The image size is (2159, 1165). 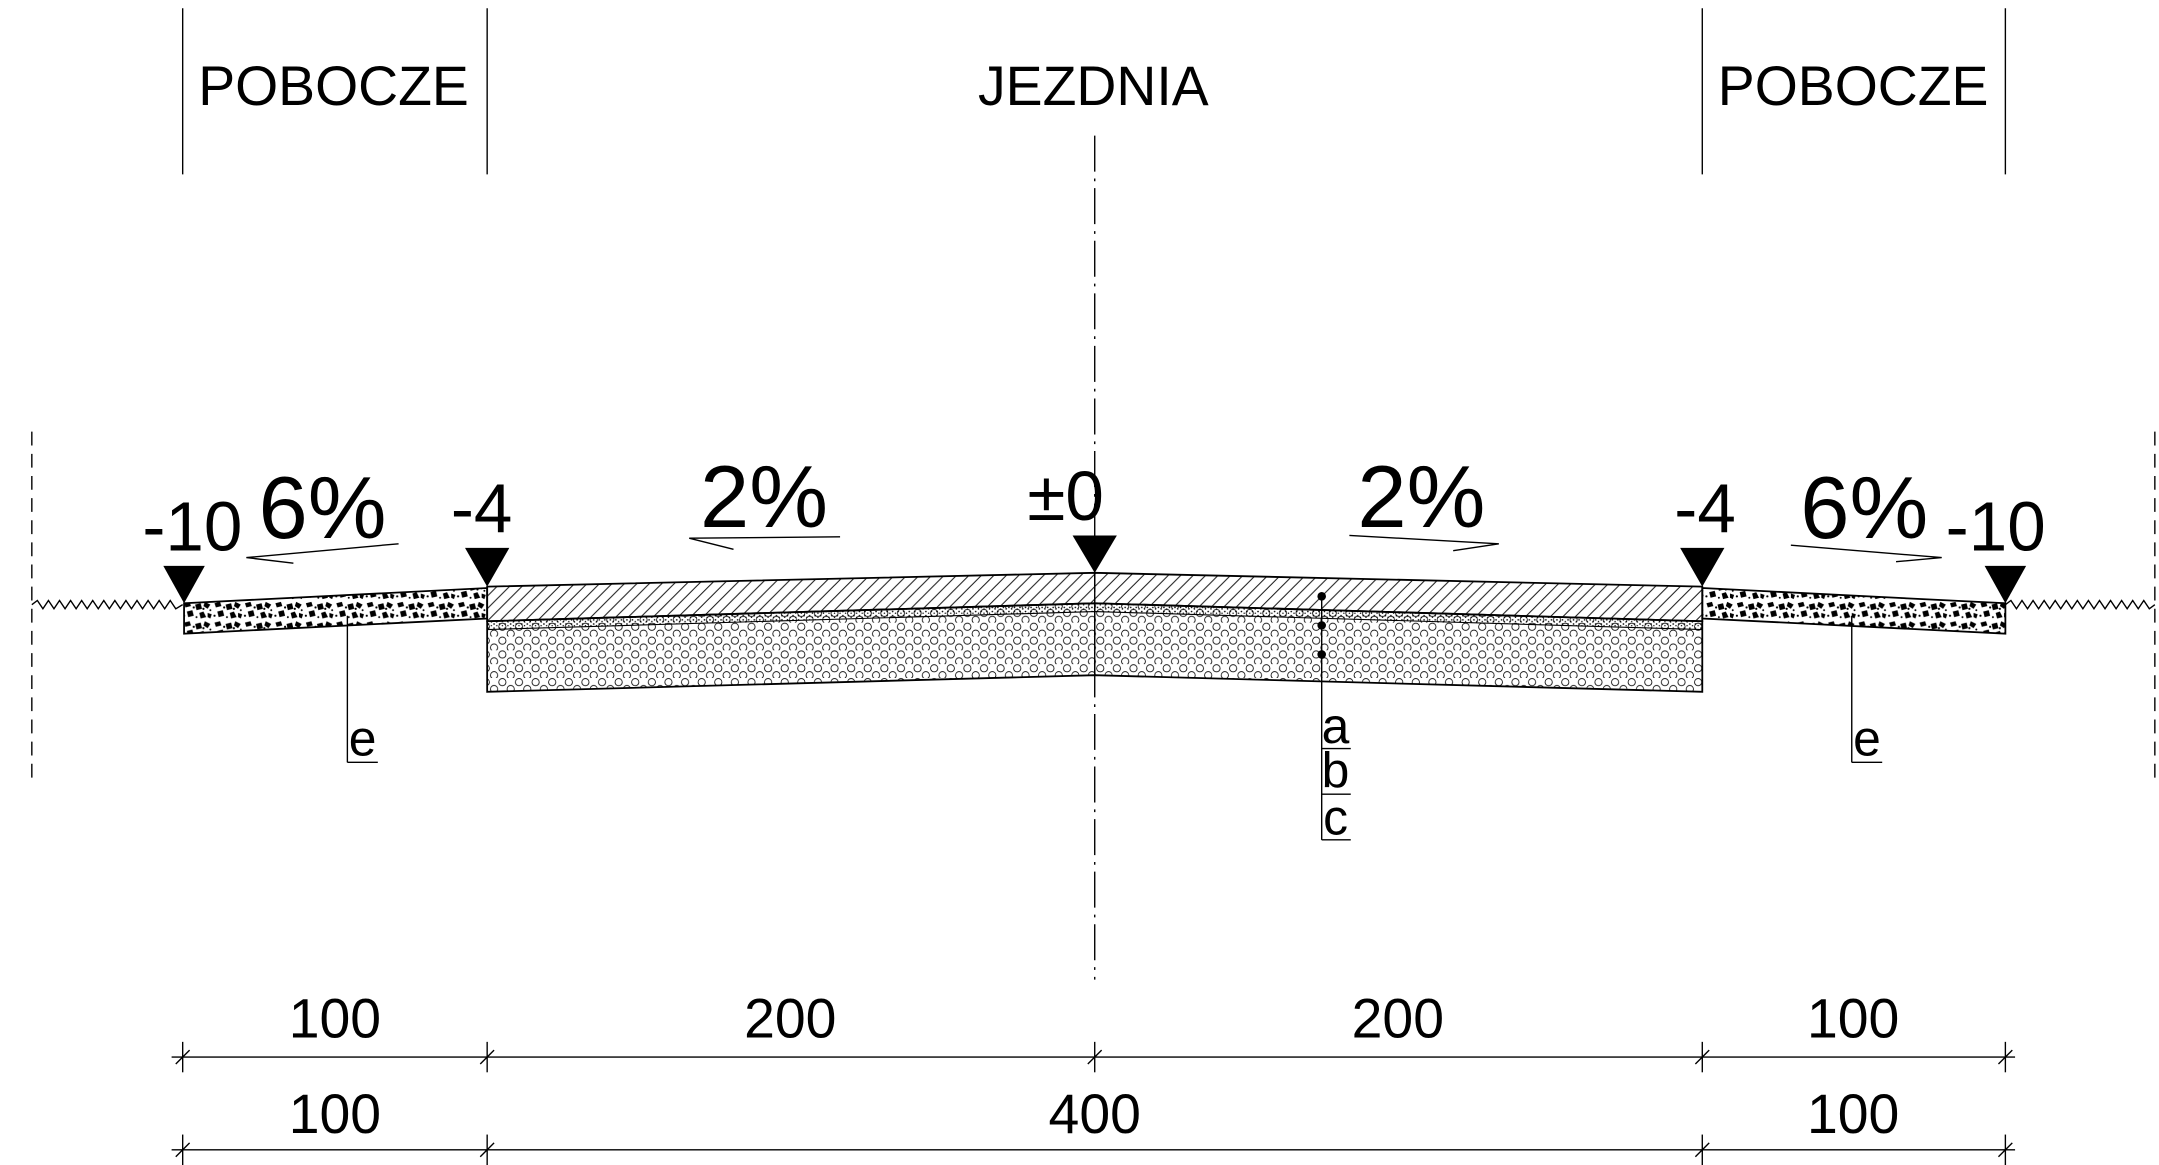 I want to click on elevation-triangle-left-edge, so click(x=184, y=584).